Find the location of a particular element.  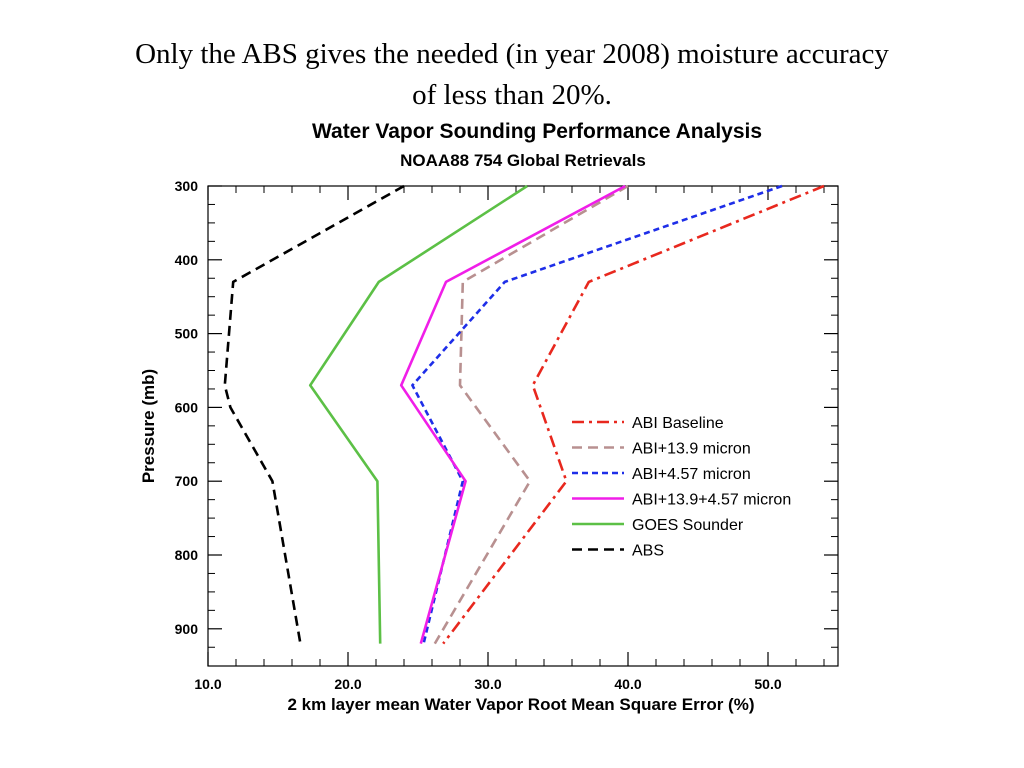

y-tick-label: 700 is located at coordinates (187, 481).